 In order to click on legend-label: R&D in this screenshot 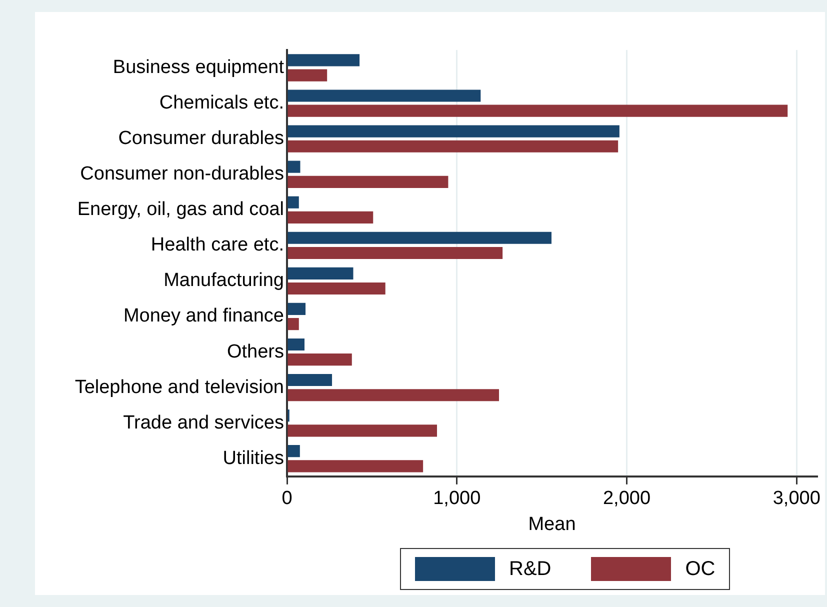, I will do `click(530, 569)`.